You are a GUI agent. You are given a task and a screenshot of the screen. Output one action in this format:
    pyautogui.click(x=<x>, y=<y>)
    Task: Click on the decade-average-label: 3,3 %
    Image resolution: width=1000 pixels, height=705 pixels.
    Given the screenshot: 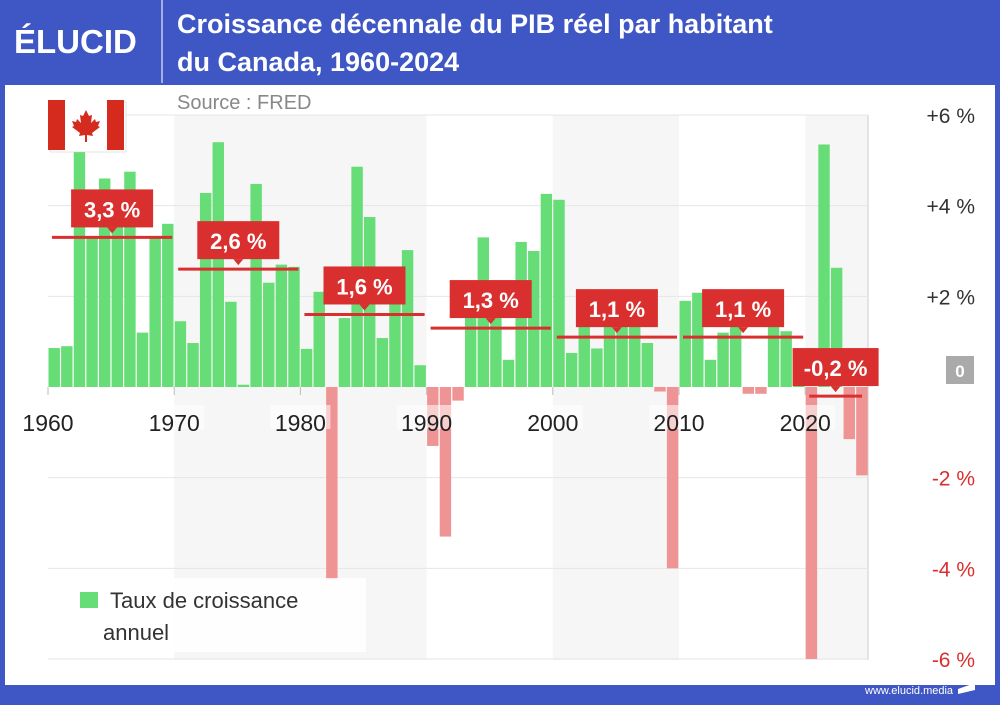 What is the action you would take?
    pyautogui.click(x=112, y=209)
    